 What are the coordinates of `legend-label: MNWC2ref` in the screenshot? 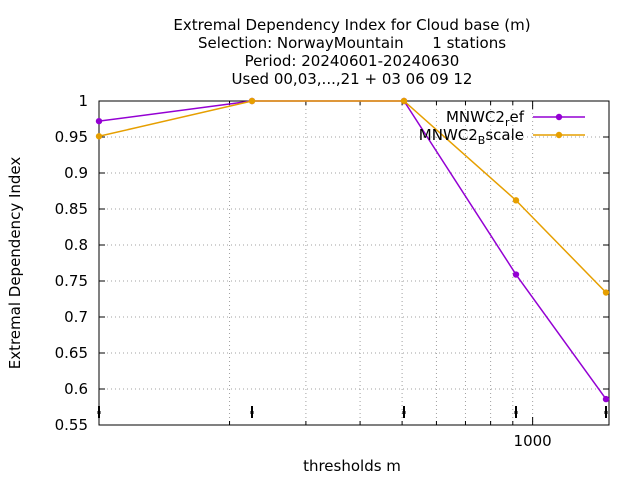 It's located at (485, 118).